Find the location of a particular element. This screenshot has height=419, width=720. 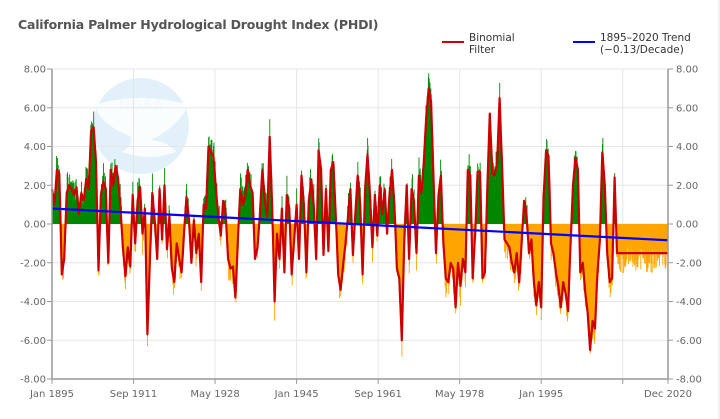

x-tick-label: Jan 1995 is located at coordinates (540, 394).